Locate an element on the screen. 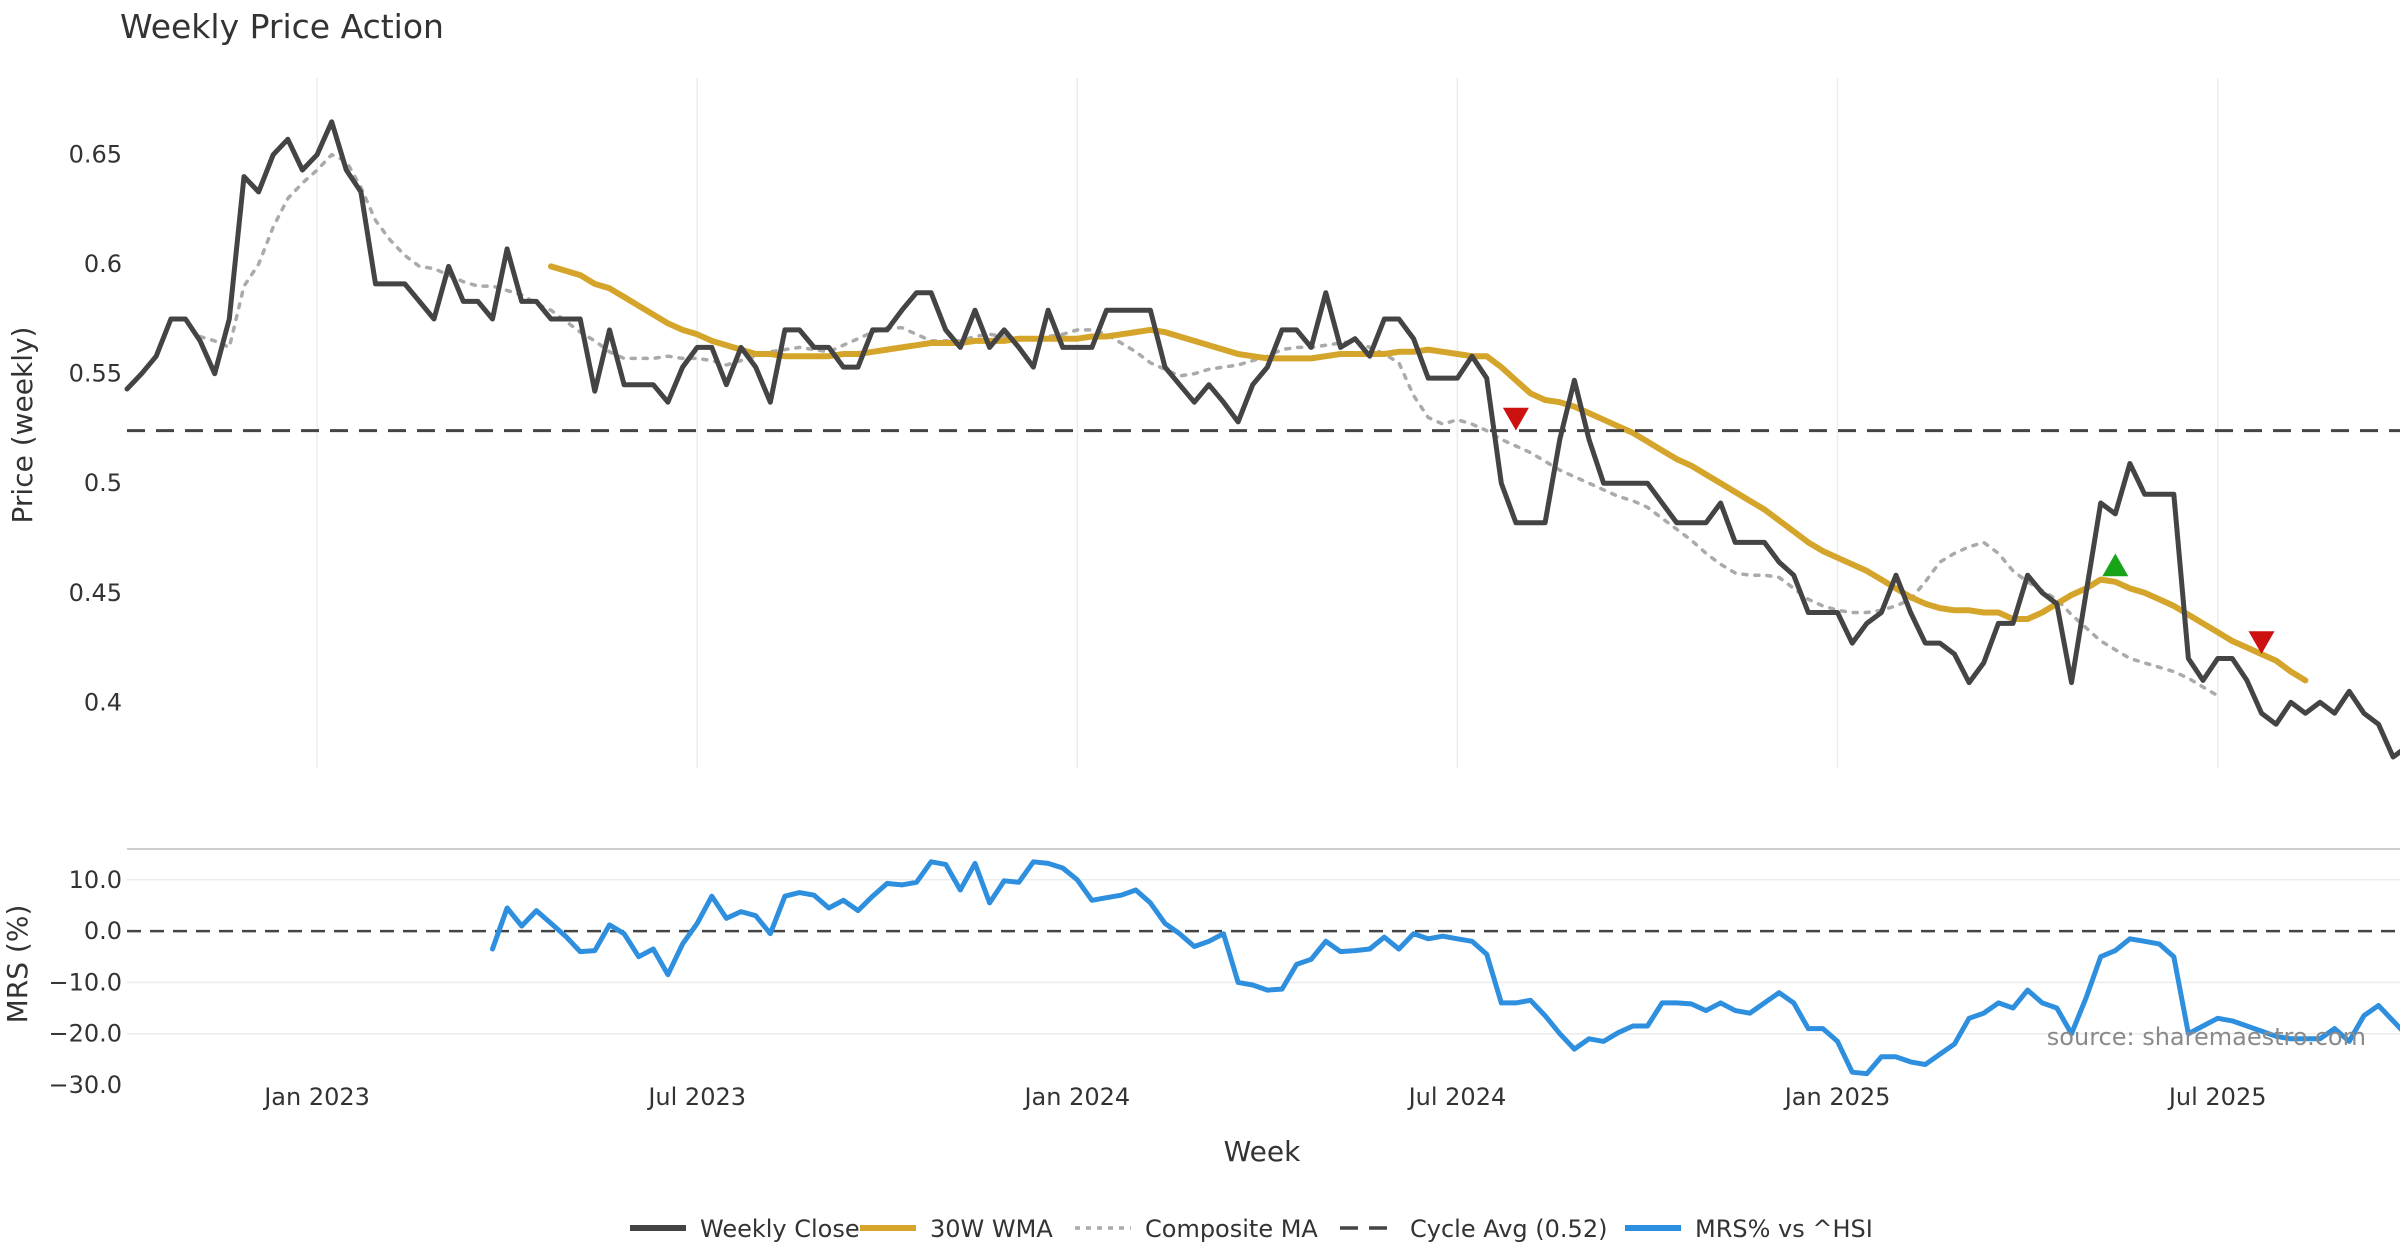 The image size is (2400, 1260). price-y-tick-label: 0.6 is located at coordinates (103, 264).